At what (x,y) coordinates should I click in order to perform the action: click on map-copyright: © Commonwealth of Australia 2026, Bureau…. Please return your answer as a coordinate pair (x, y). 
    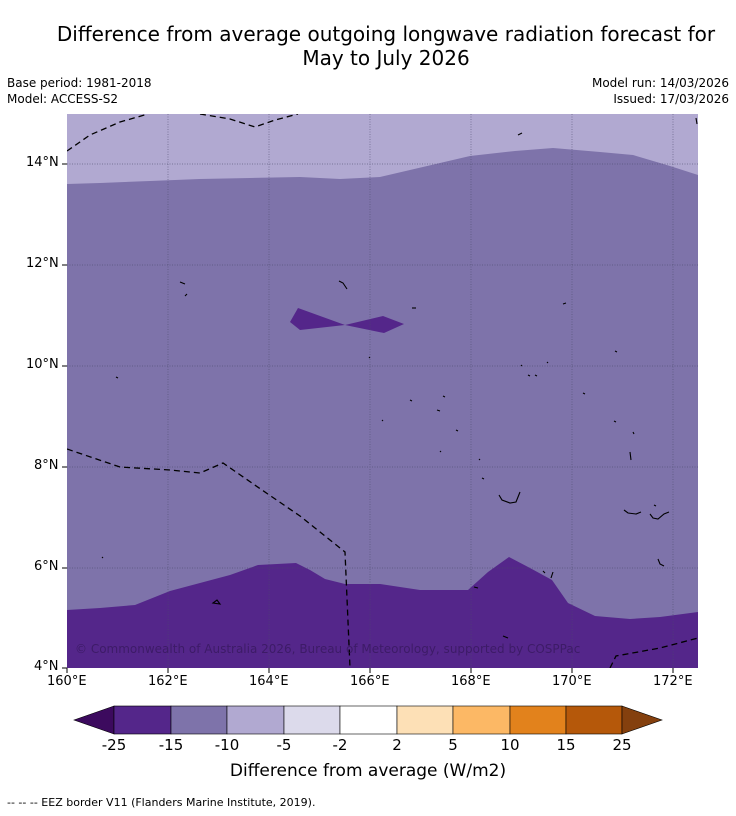
    Looking at the image, I should click on (327, 649).